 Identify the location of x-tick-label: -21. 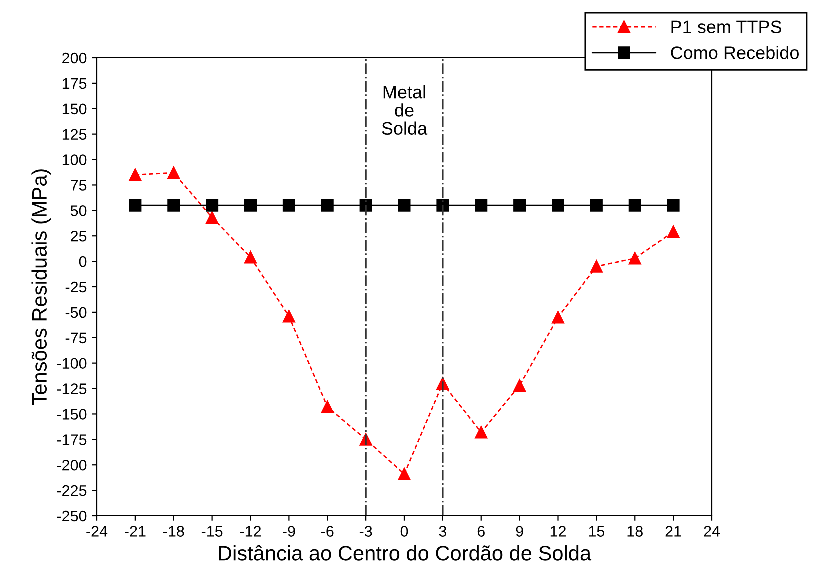
(135, 531).